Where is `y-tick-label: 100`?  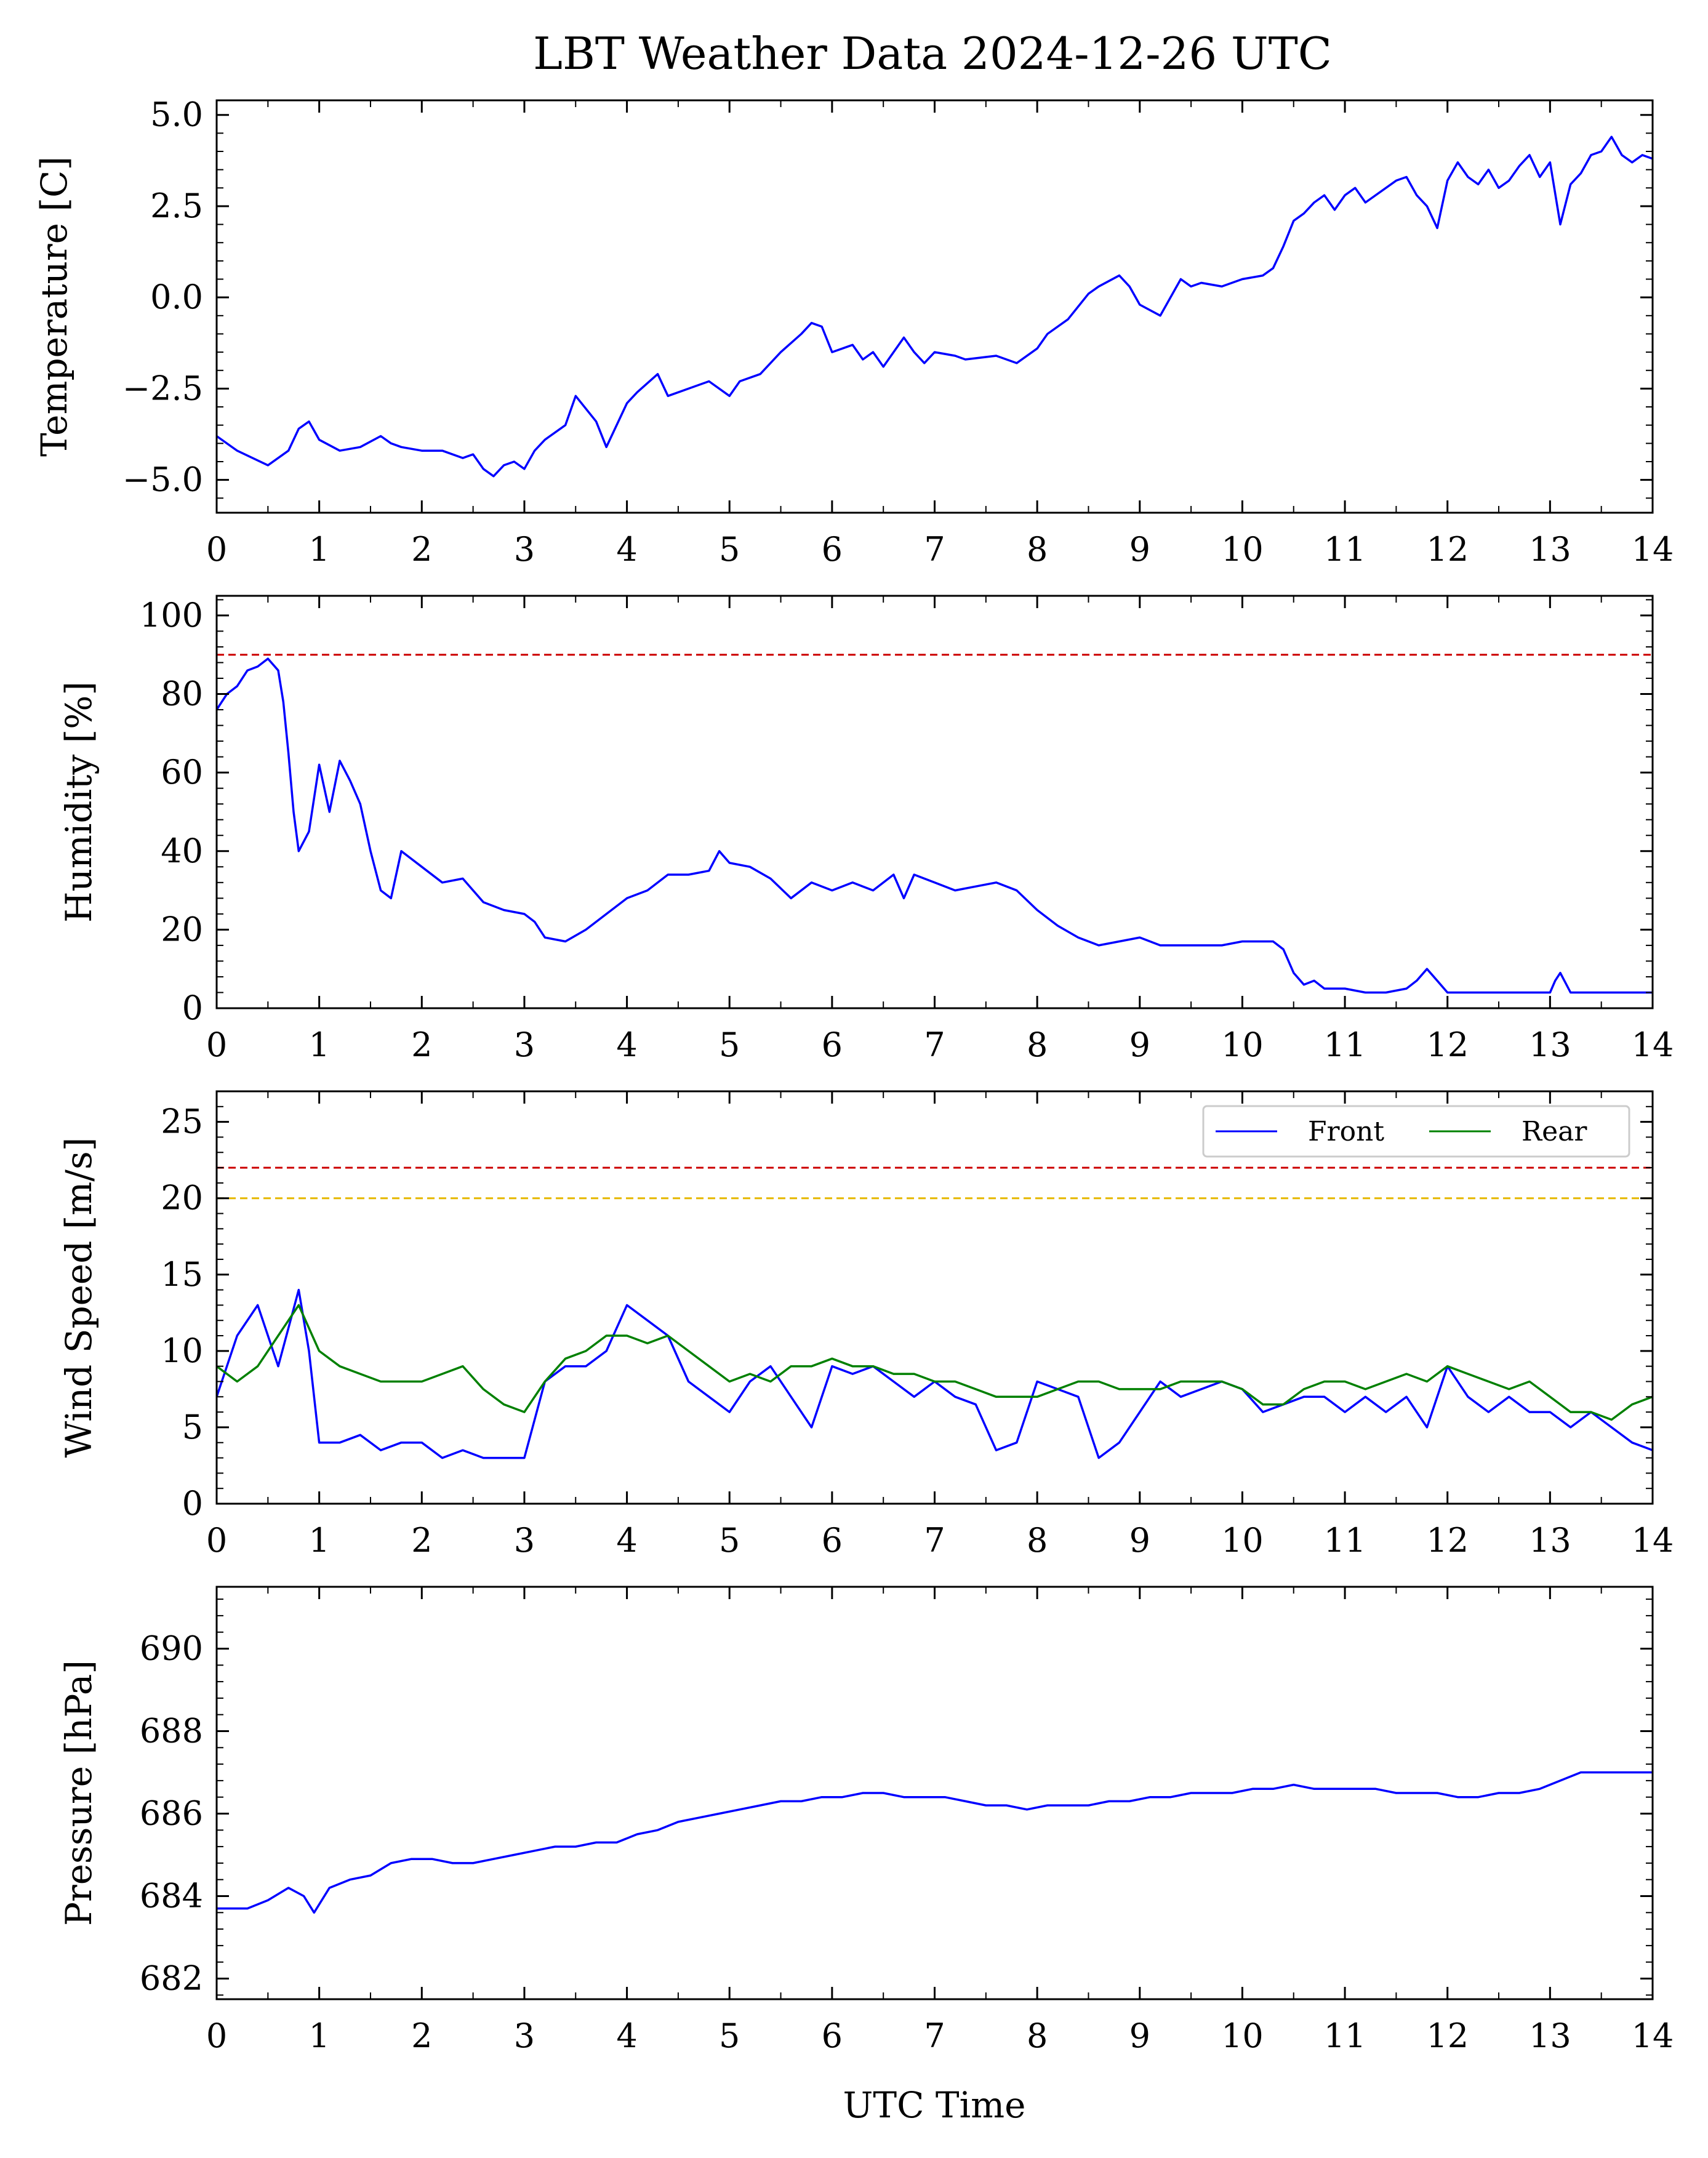
y-tick-label: 100 is located at coordinates (171, 615).